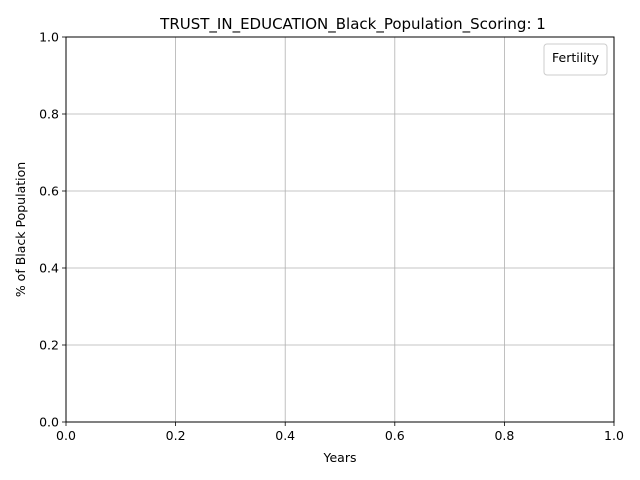 This screenshot has height=480, width=640. What do you see at coordinates (49, 345) in the screenshot?
I see `y-tick-label: 0.2` at bounding box center [49, 345].